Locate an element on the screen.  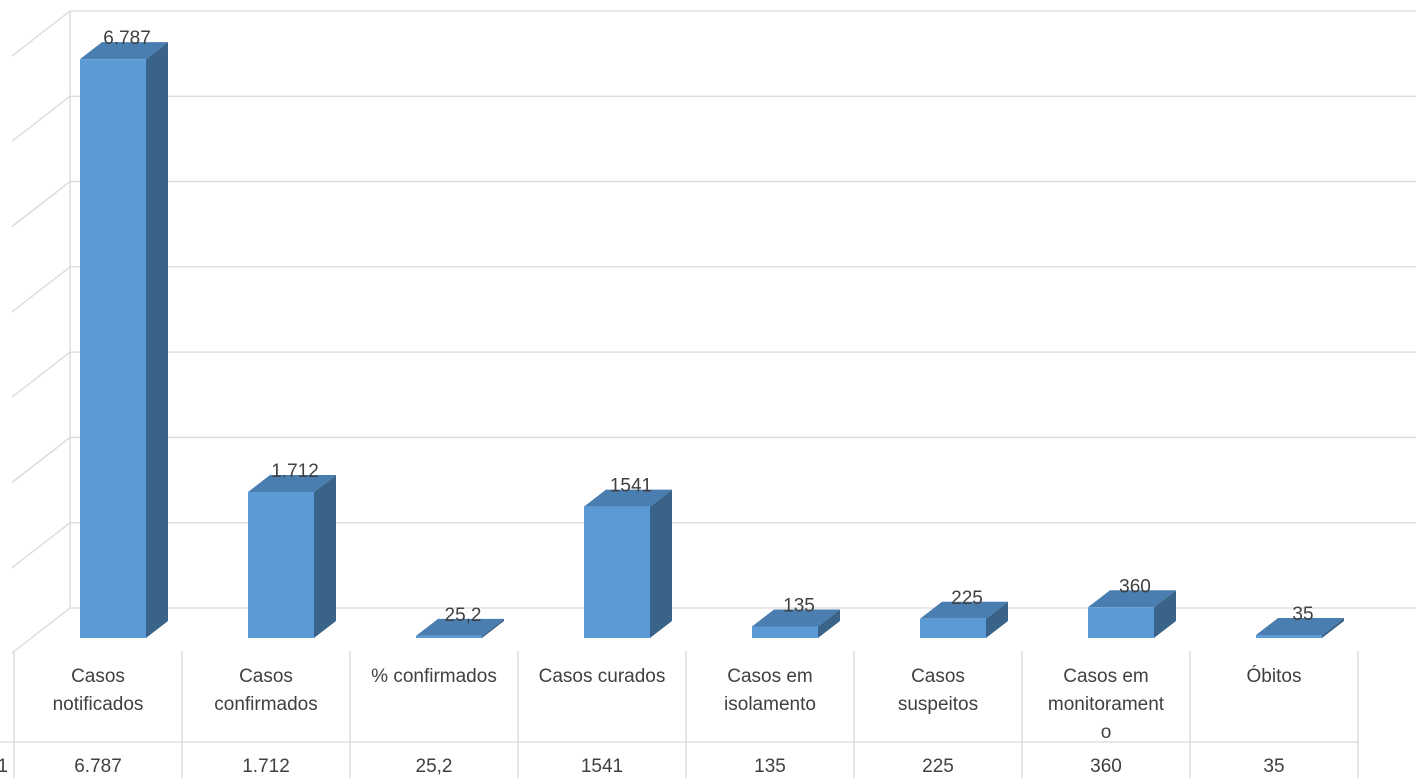
table-row-marker: 1 is located at coordinates (4, 766).